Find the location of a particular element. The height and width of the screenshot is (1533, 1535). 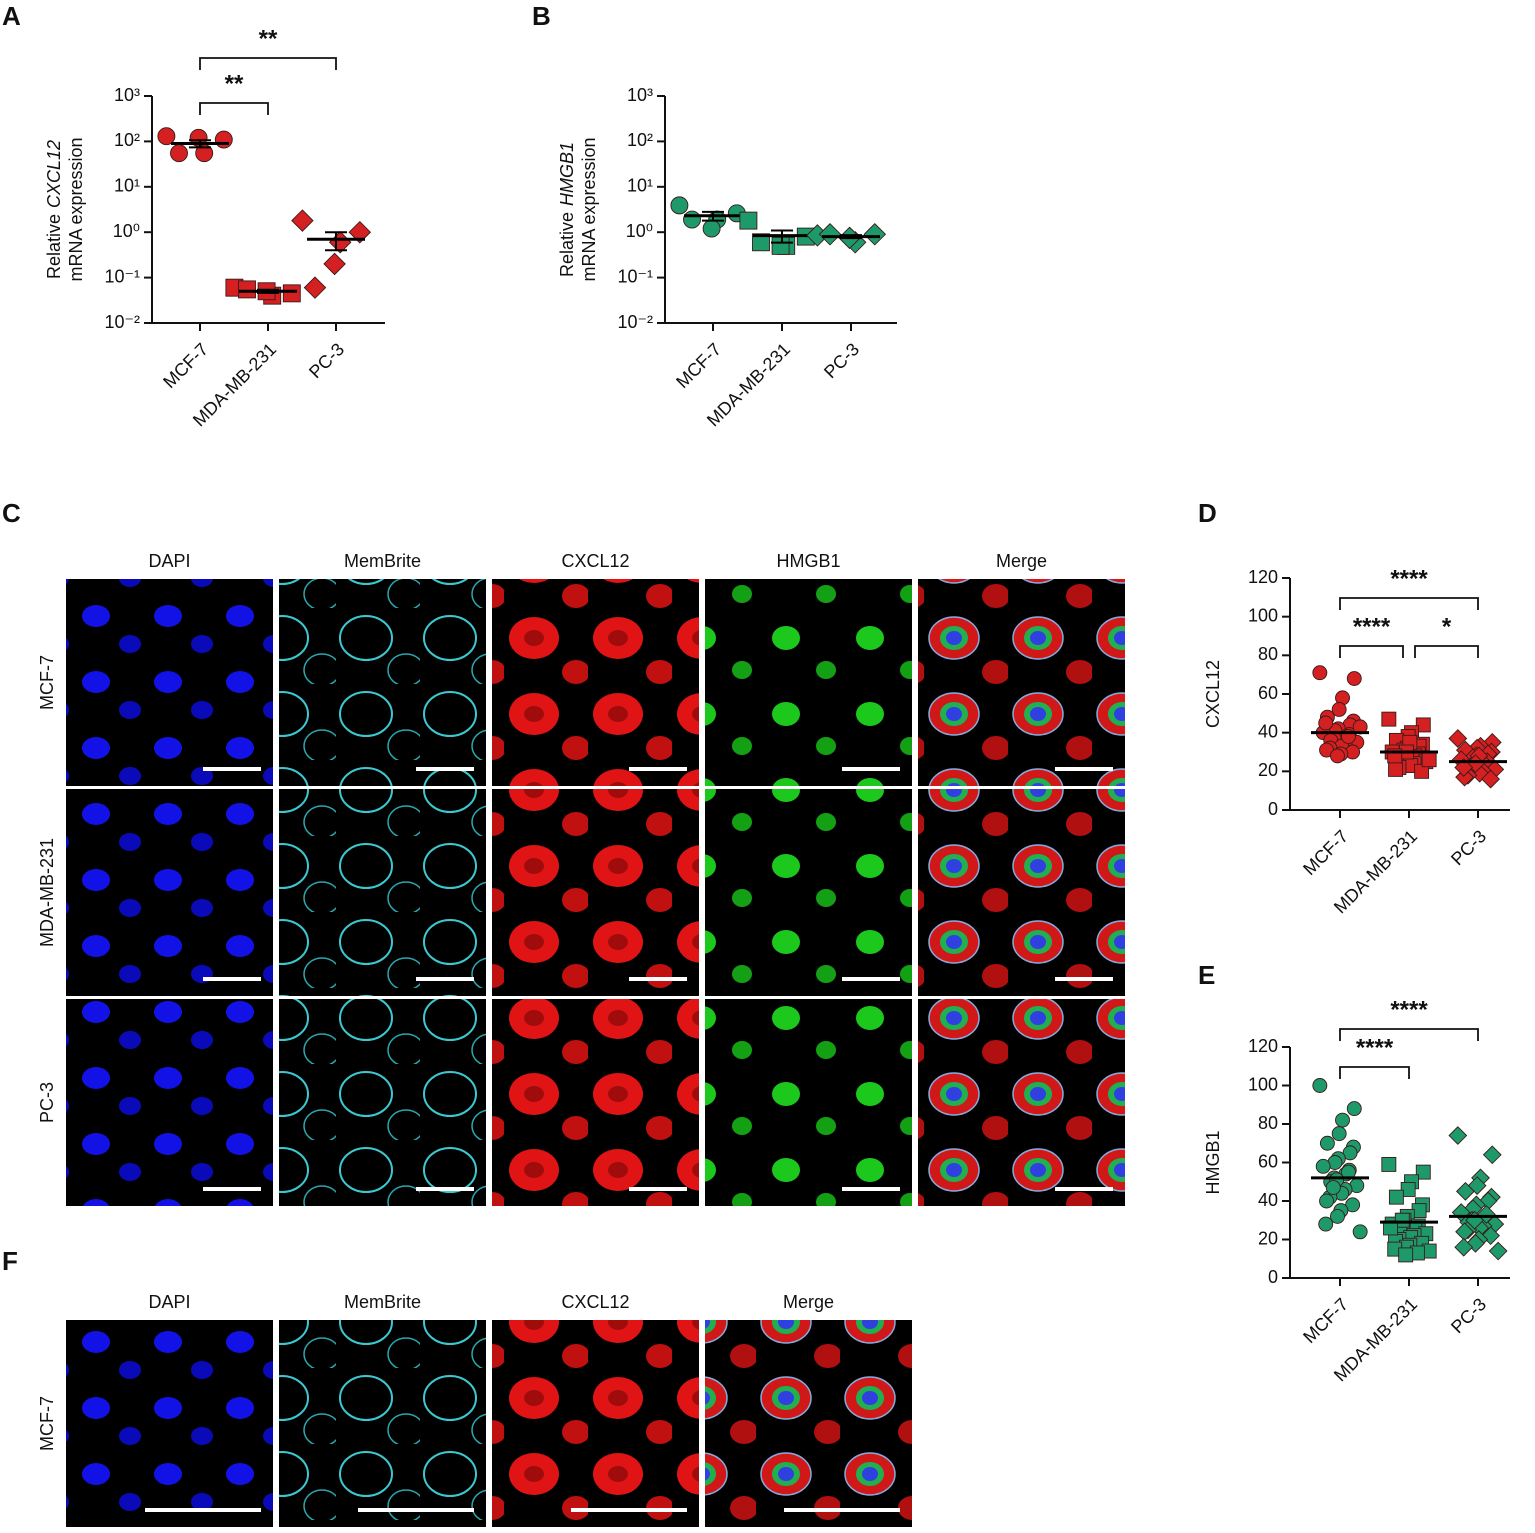

y-axis-label: CXCL12 is located at coordinates (1213, 694).